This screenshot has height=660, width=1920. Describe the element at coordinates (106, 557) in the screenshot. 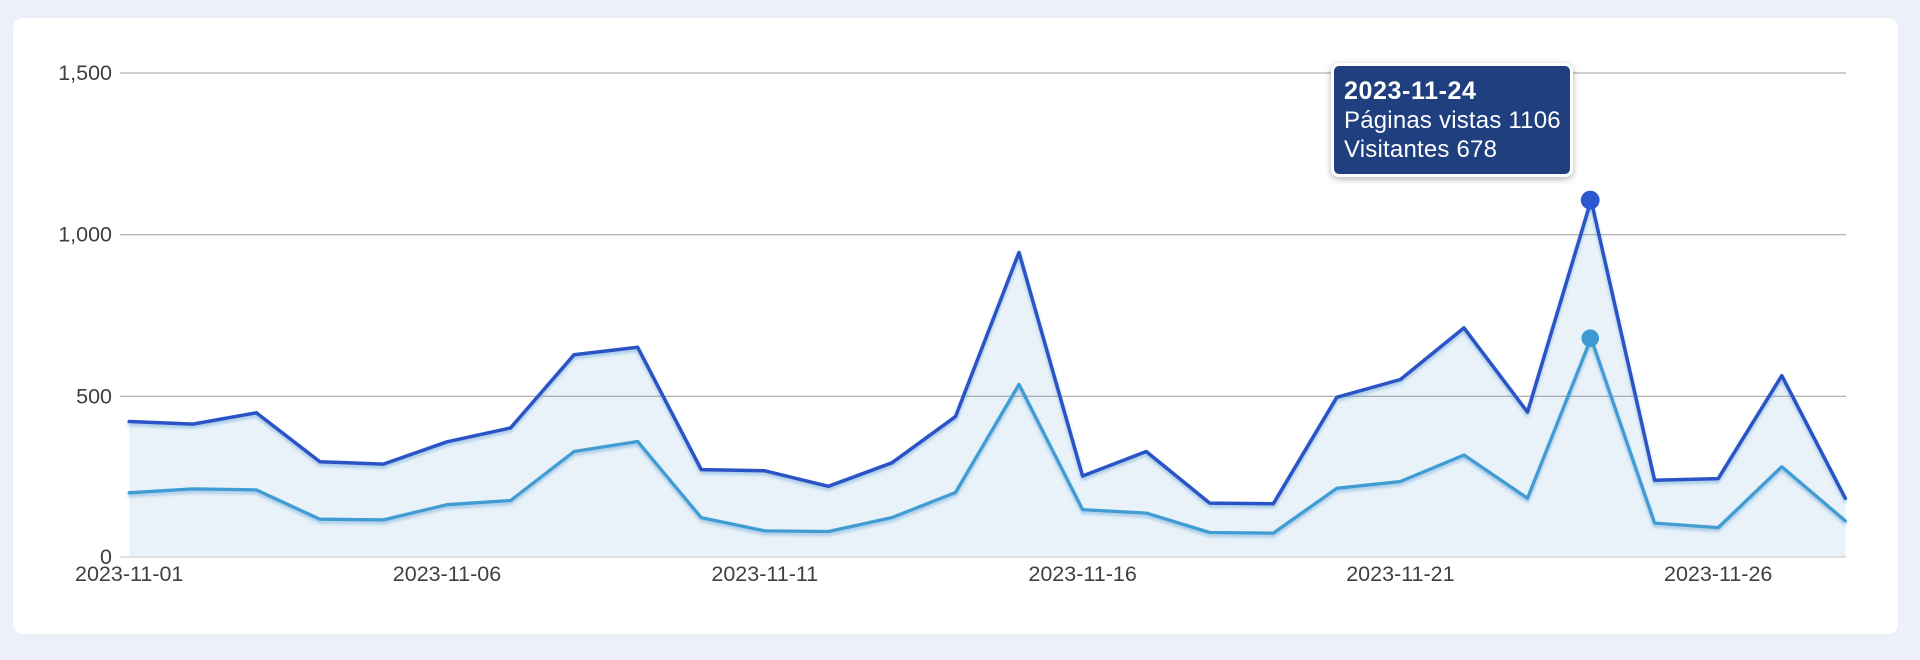

I see `svg-text: 0` at that location.